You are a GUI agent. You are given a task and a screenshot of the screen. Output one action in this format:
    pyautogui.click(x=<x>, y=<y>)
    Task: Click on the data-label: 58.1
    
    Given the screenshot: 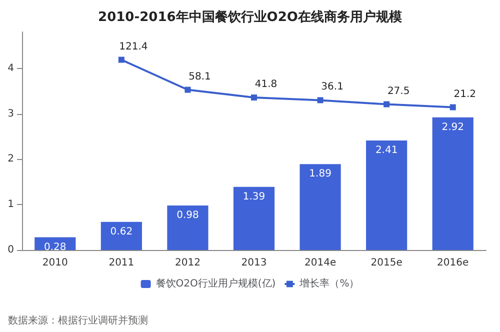 What is the action you would take?
    pyautogui.click(x=199, y=76)
    